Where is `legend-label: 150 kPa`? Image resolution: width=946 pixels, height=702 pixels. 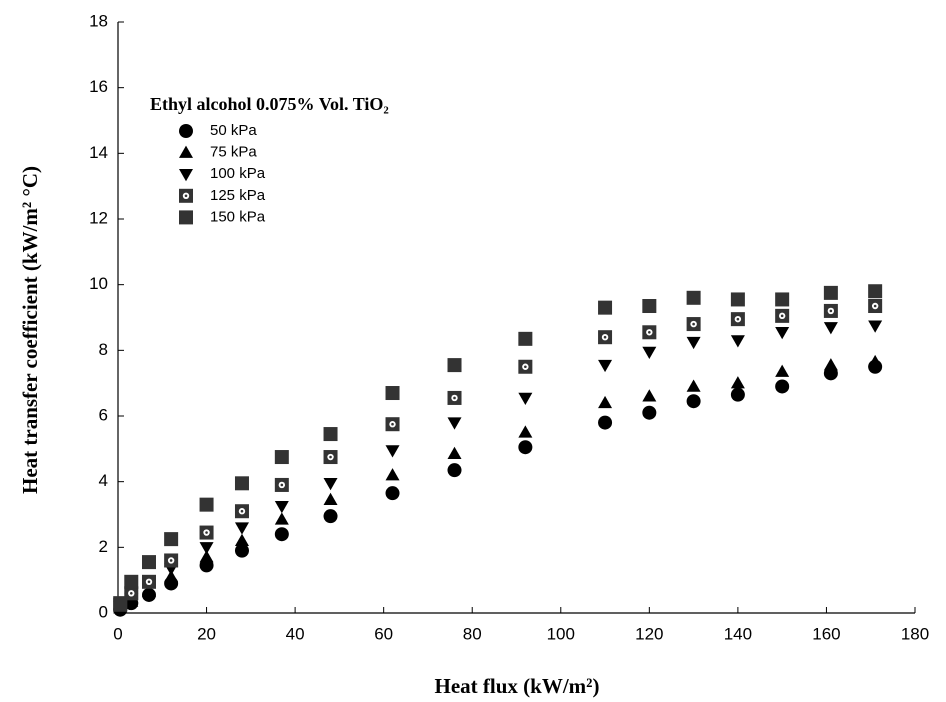 legend-label: 150 kPa is located at coordinates (238, 216).